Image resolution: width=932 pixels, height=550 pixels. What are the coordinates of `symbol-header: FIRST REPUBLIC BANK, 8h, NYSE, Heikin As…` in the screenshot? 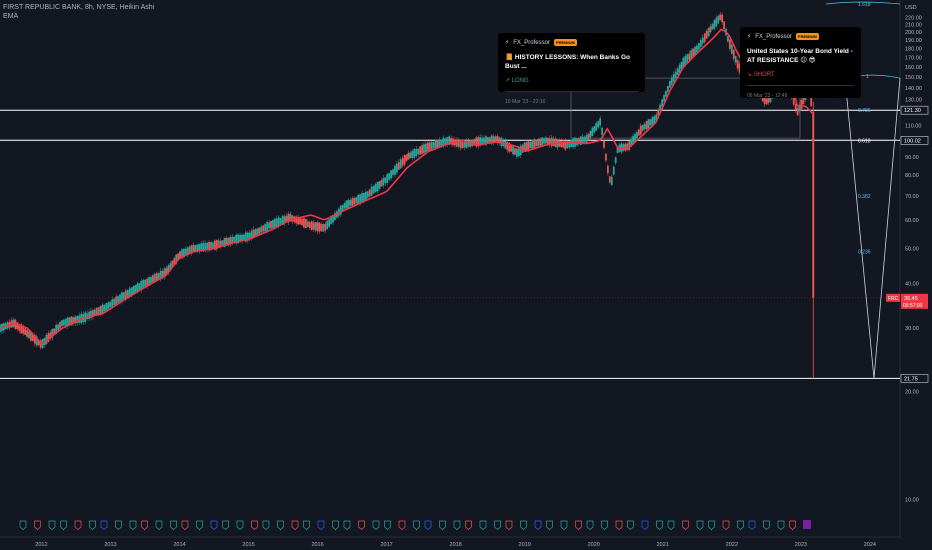 It's located at (79, 7).